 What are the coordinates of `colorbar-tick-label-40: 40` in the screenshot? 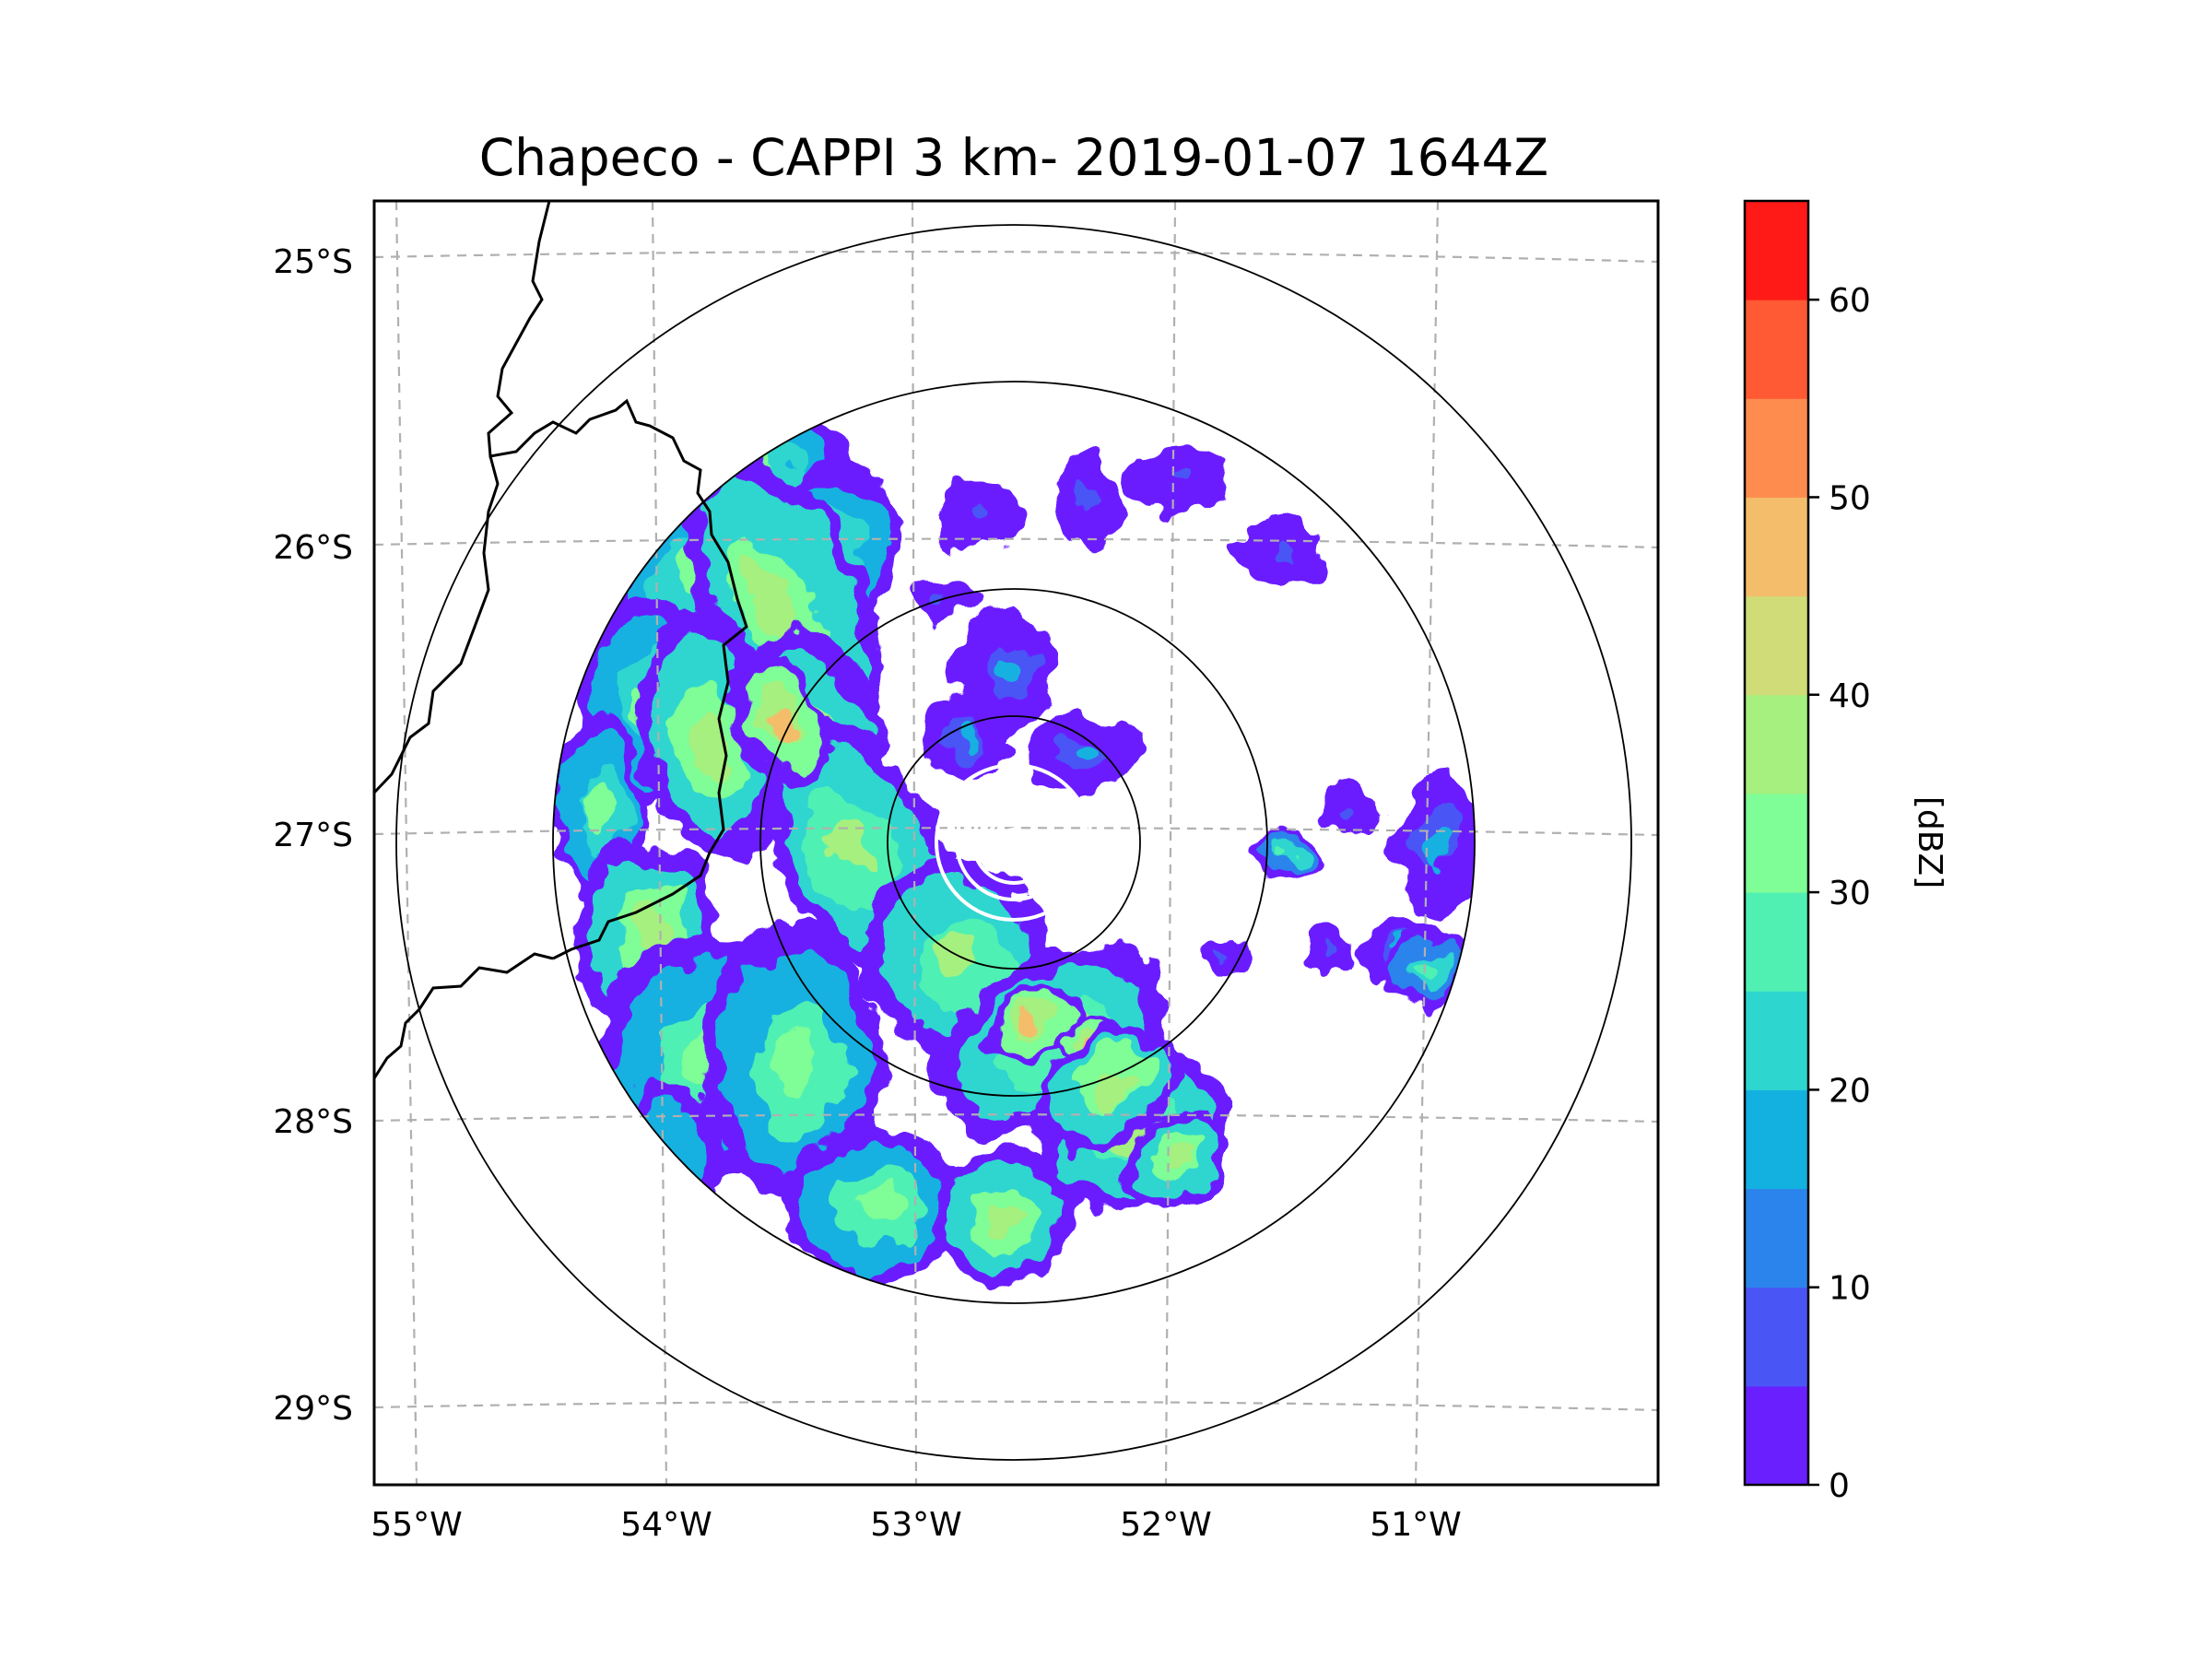 It's located at (1850, 696).